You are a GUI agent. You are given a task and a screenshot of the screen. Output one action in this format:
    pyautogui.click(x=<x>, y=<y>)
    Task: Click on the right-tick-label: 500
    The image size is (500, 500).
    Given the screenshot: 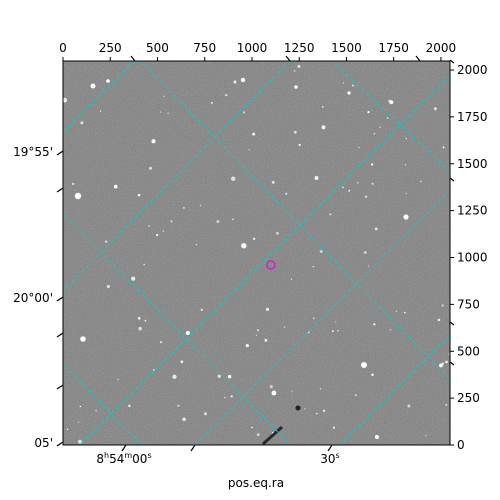 What is the action you would take?
    pyautogui.click(x=468, y=351)
    